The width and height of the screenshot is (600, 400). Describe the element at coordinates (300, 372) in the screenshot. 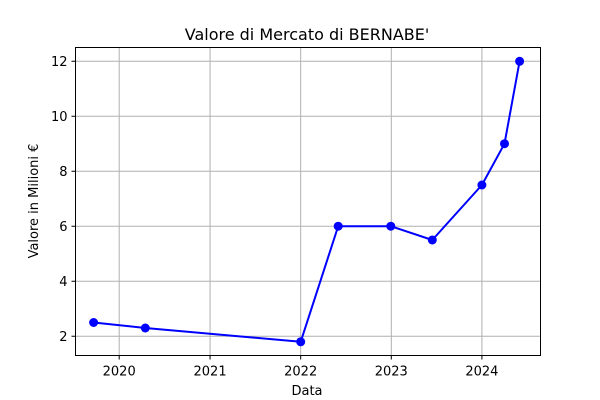

I see `x-tick-label: 2022` at that location.